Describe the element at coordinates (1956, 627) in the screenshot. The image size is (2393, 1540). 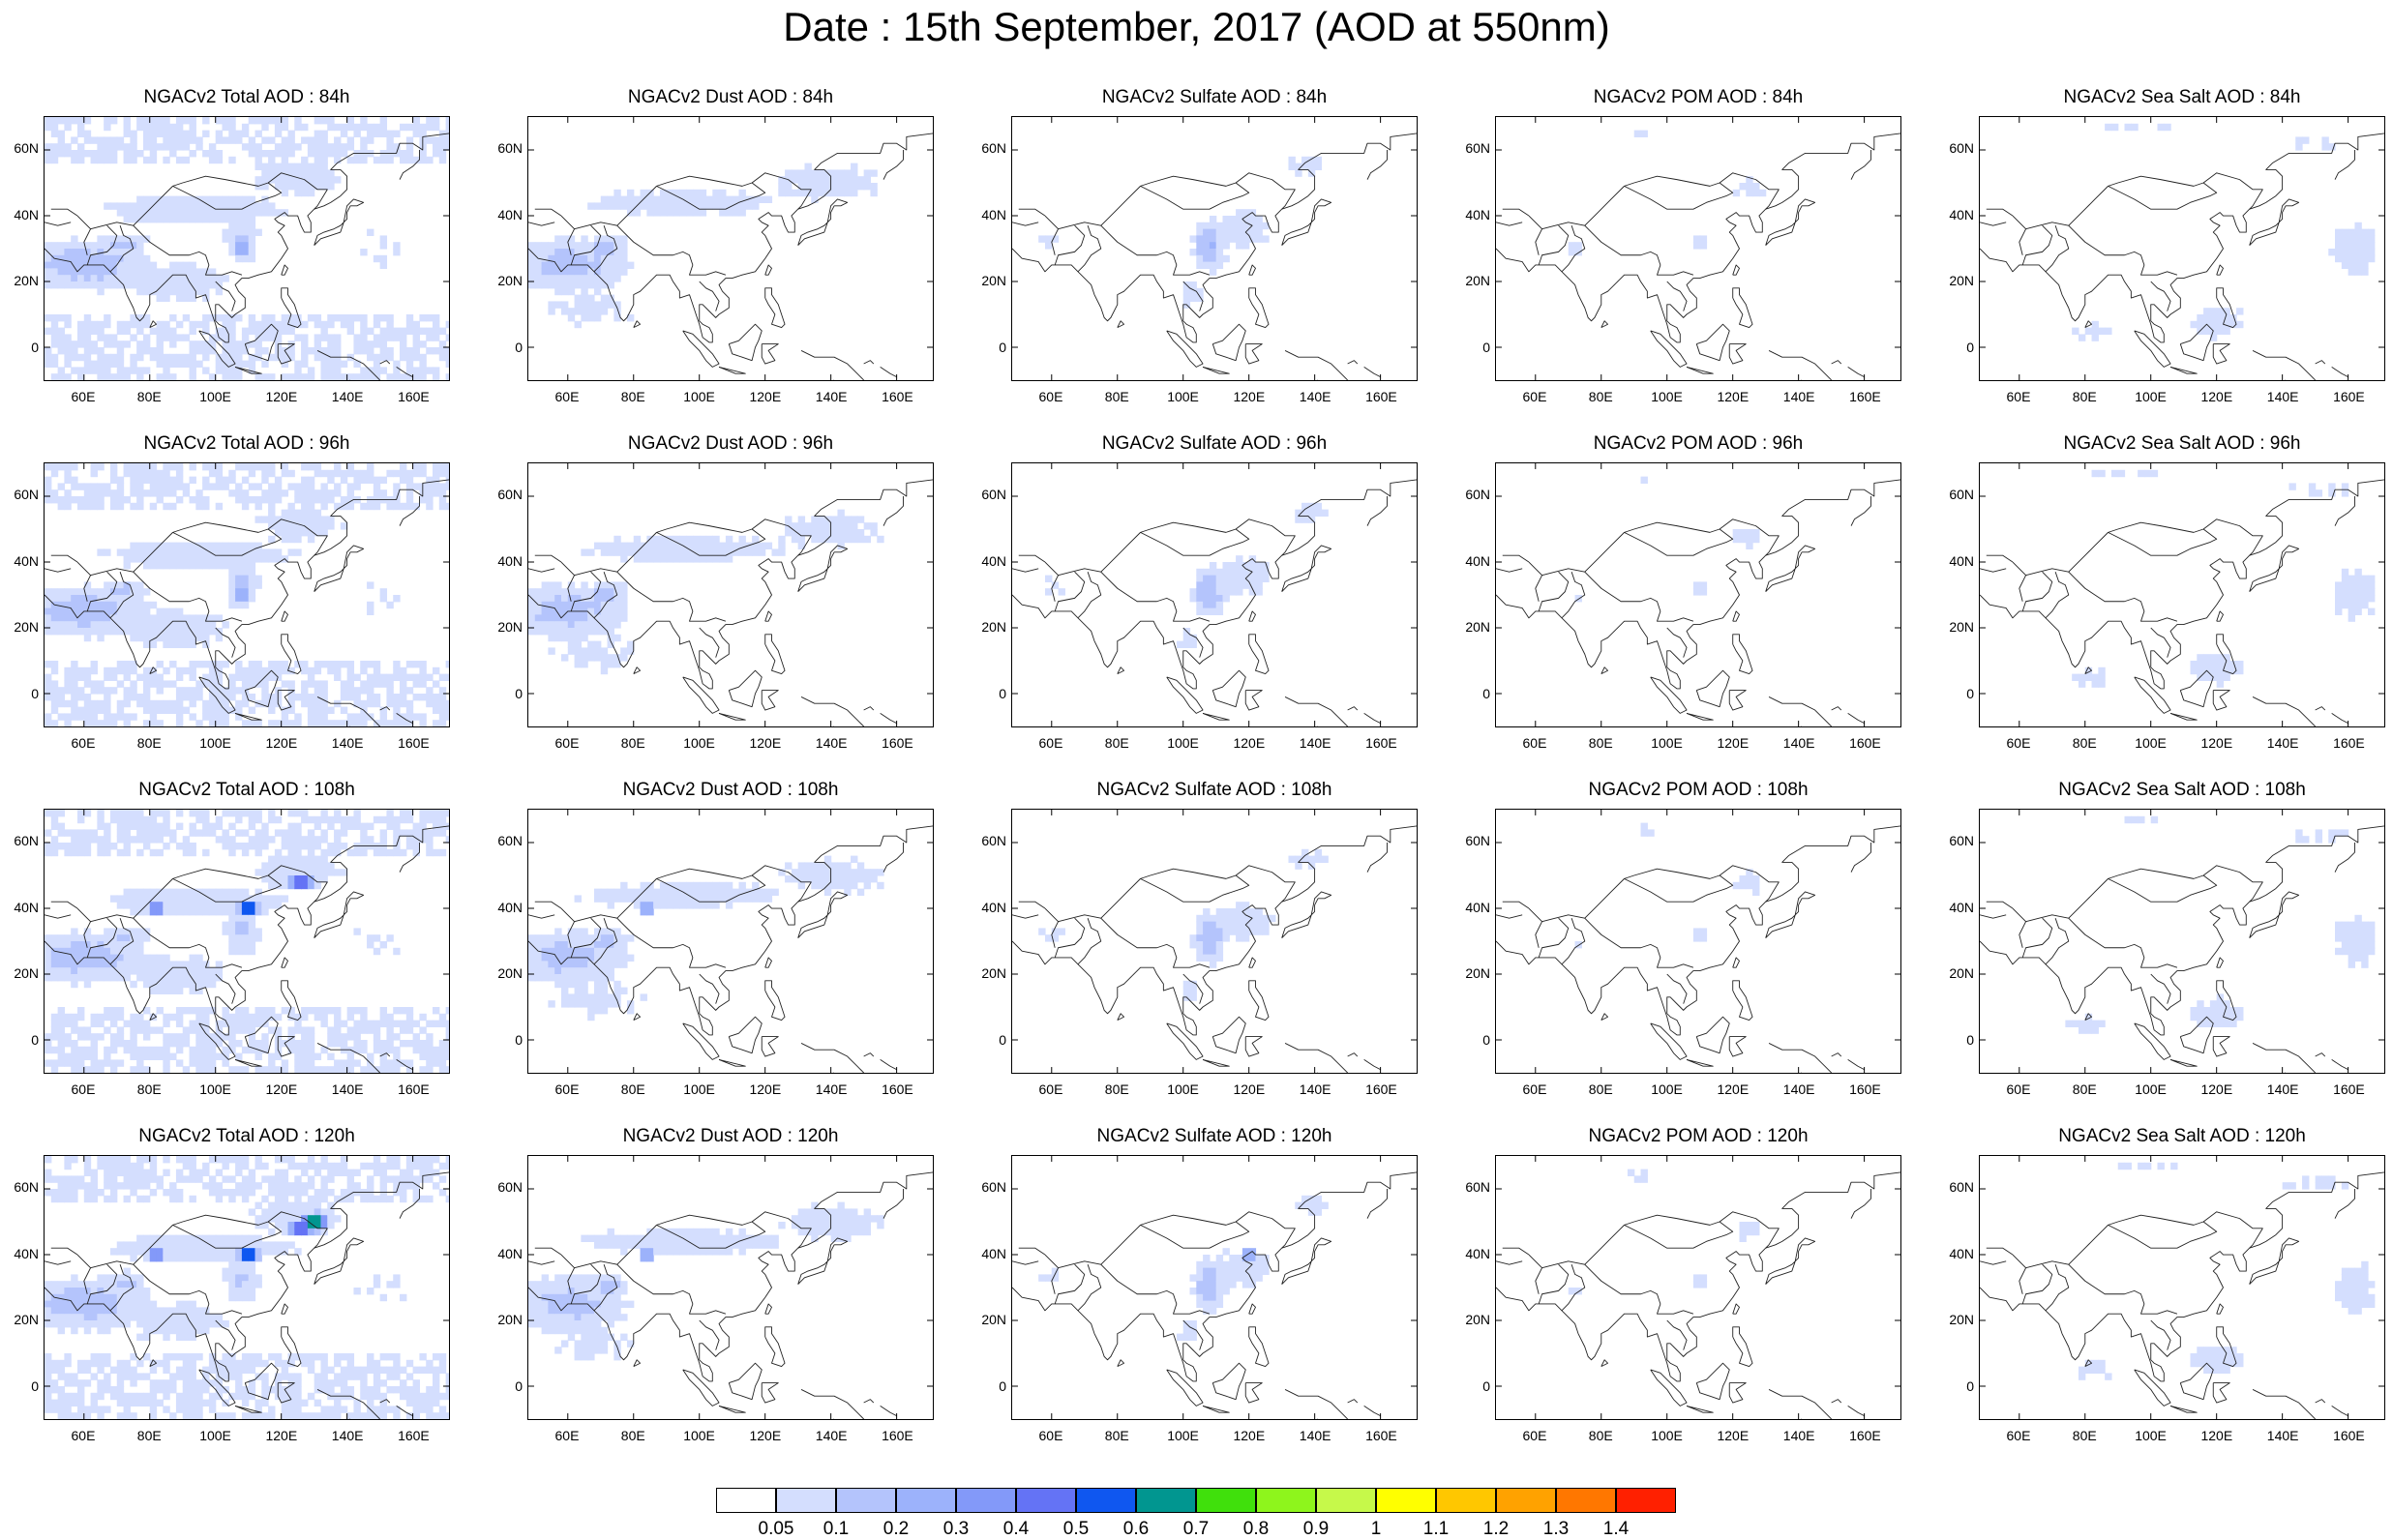
I see `lat-label: 20N` at that location.